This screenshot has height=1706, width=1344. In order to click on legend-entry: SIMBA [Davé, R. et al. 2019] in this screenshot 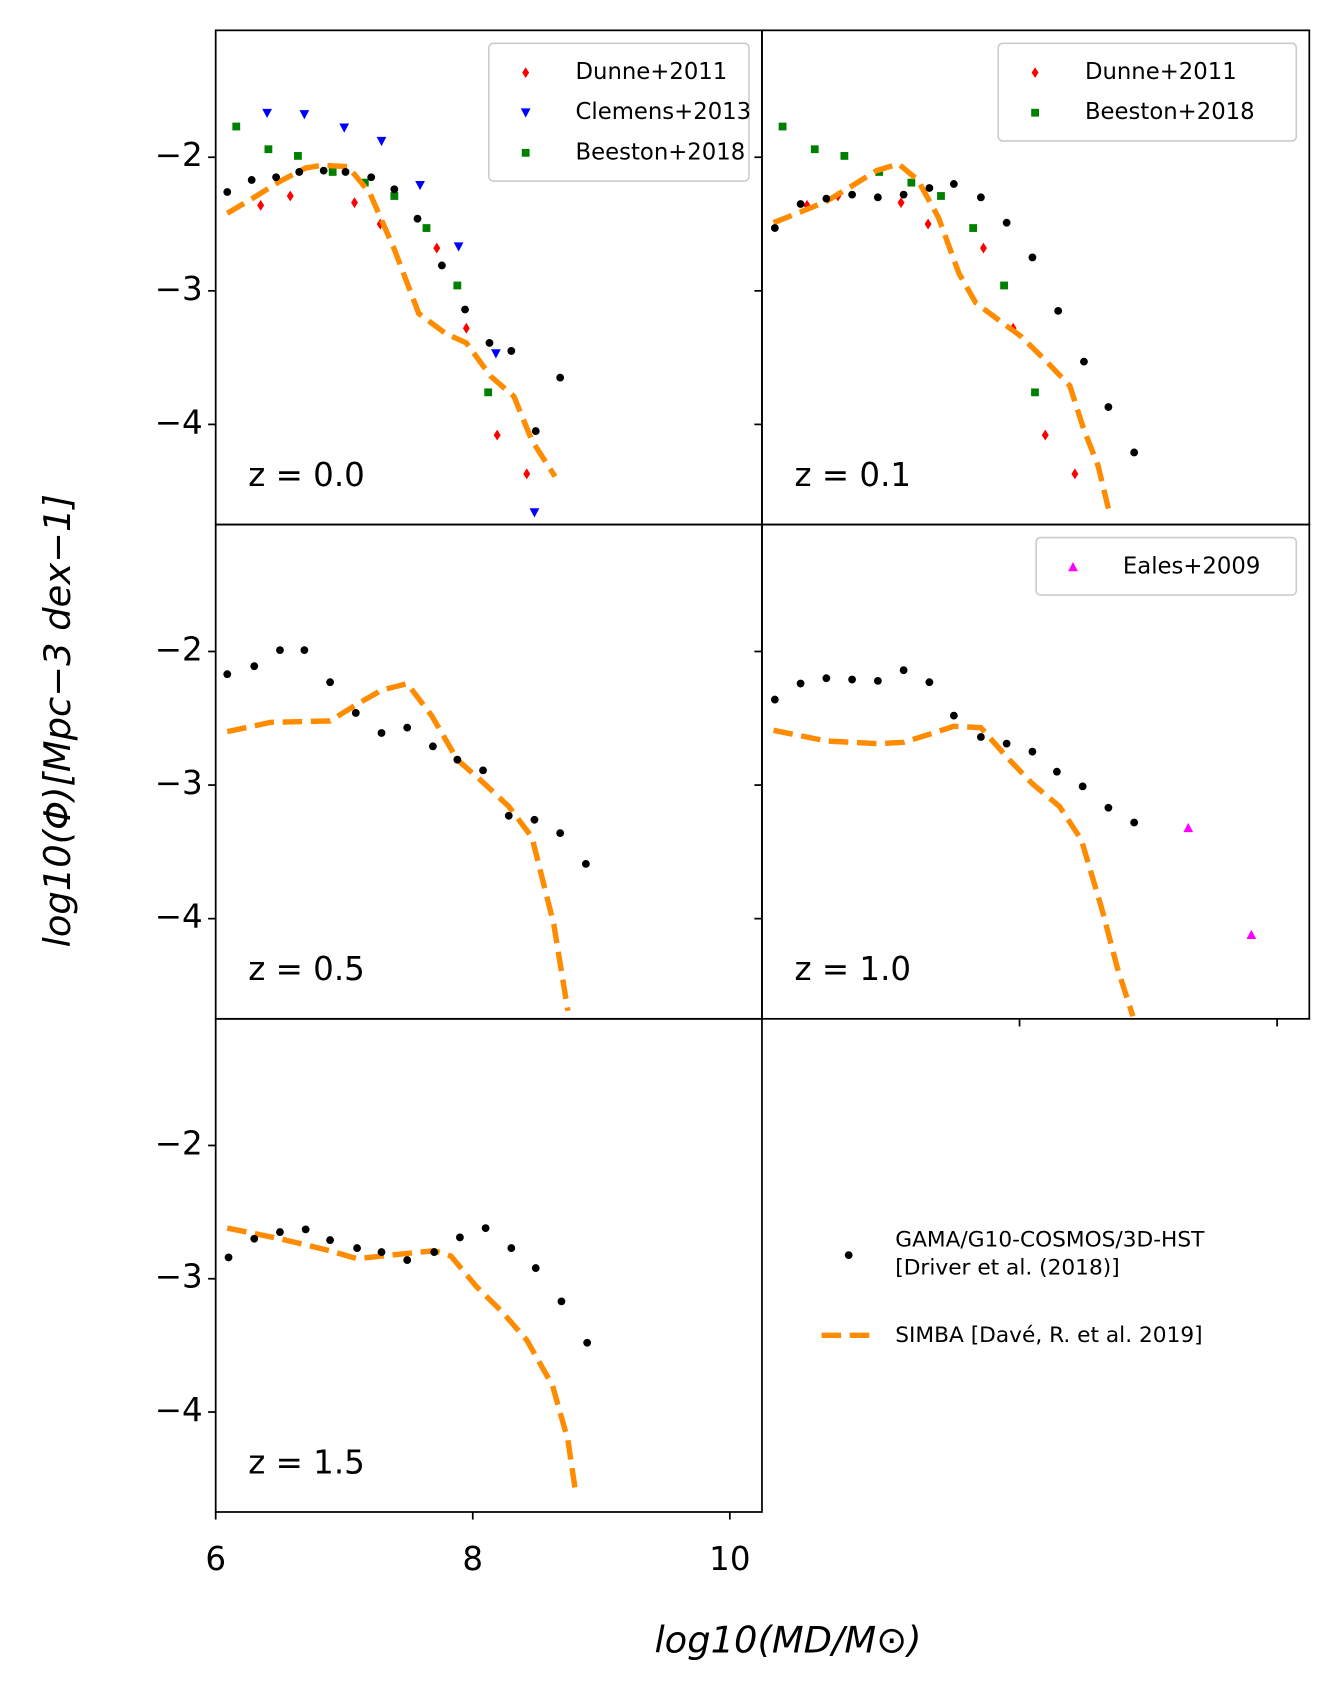, I will do `click(1049, 1334)`.